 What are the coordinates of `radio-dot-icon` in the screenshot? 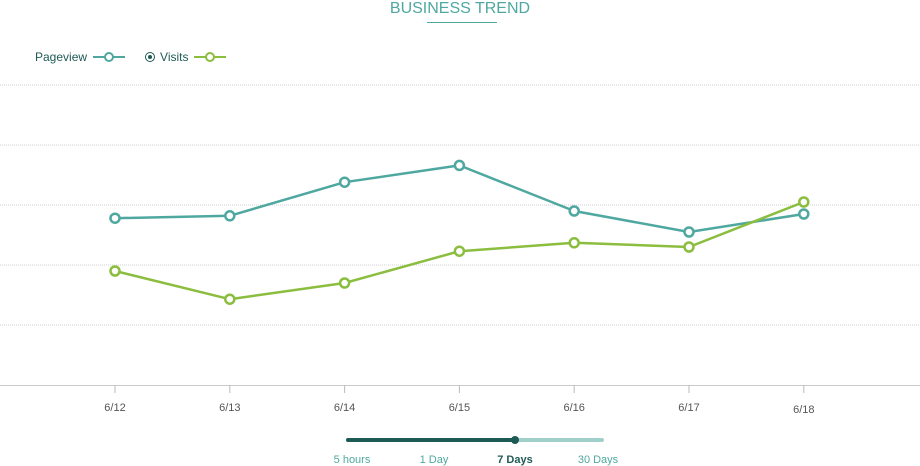 It's located at (150, 57).